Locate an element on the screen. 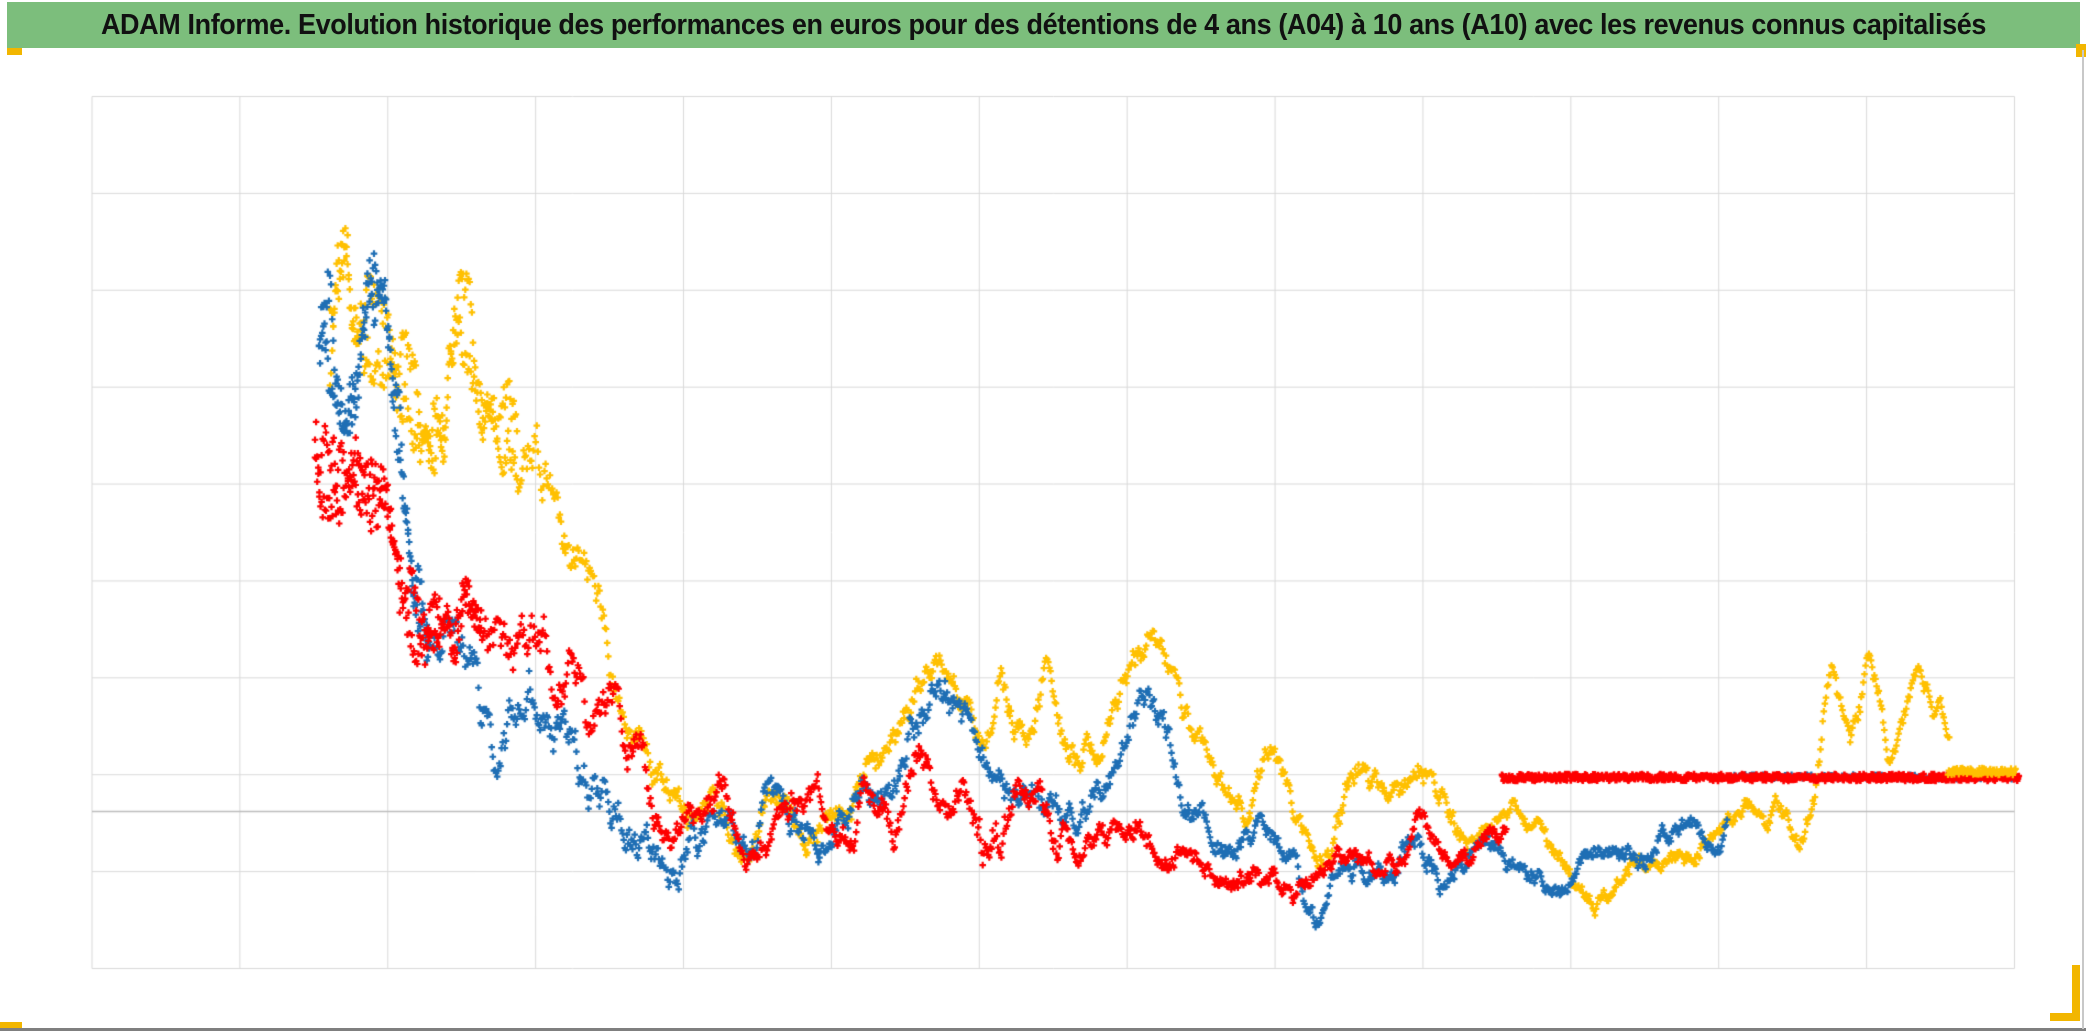 The height and width of the screenshot is (1036, 2086). selection-handle-bottom-right-vertical is located at coordinates (2076, 993).